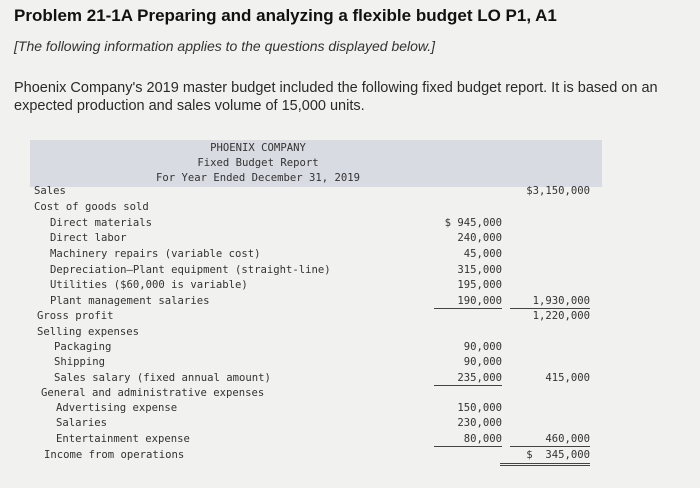  Describe the element at coordinates (545, 464) in the screenshot. I see `total-double-rule` at that location.